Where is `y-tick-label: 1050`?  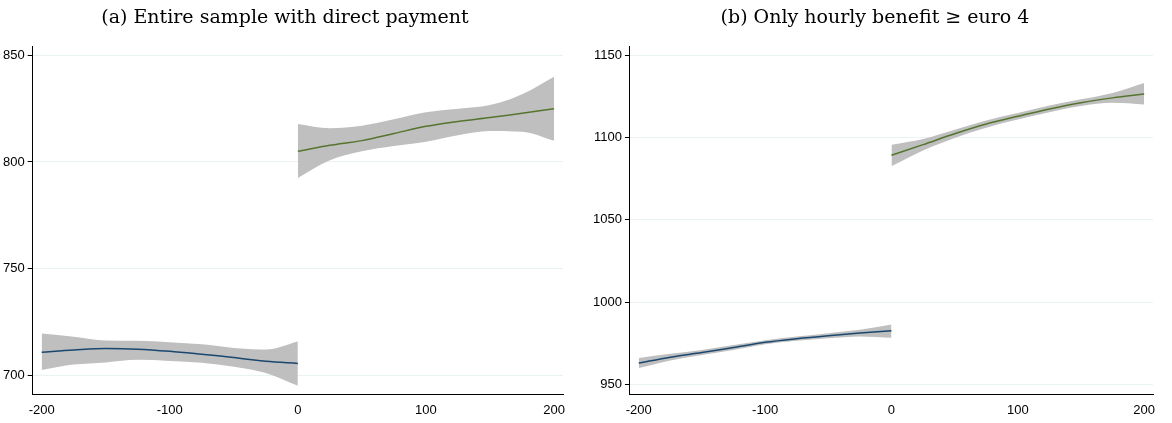 y-tick-label: 1050 is located at coordinates (607, 219).